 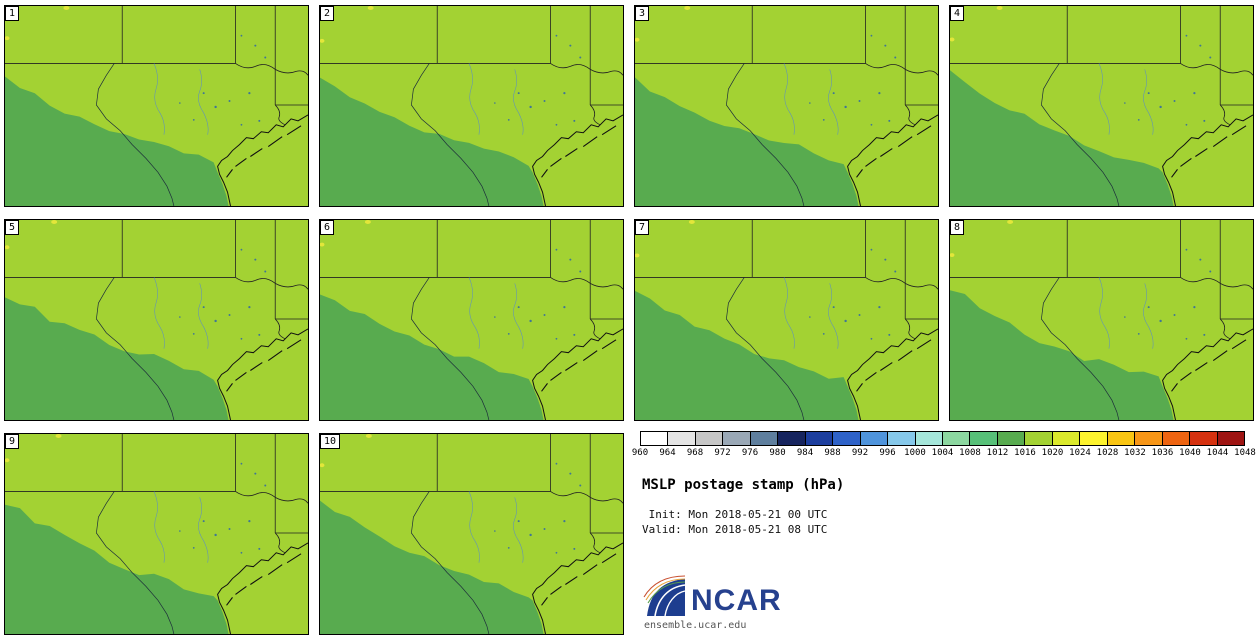 I want to click on colorbar, so click(x=942, y=438).